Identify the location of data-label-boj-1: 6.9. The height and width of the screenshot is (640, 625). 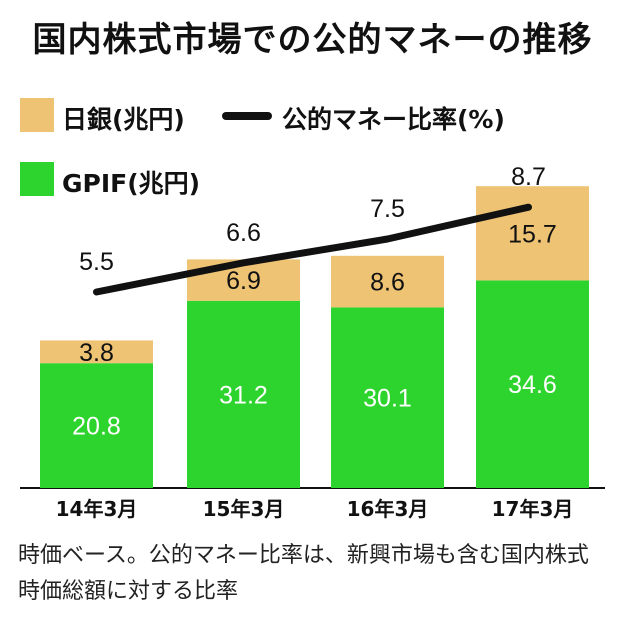
(243, 281).